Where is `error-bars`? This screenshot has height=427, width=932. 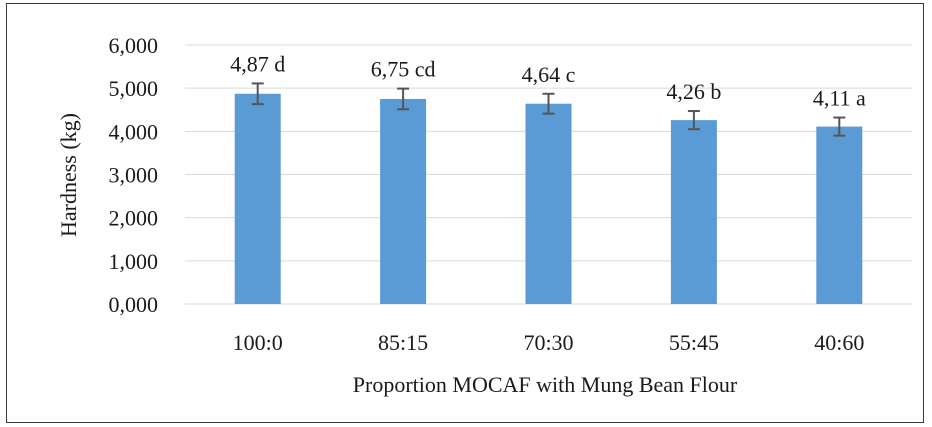 error-bars is located at coordinates (548, 109).